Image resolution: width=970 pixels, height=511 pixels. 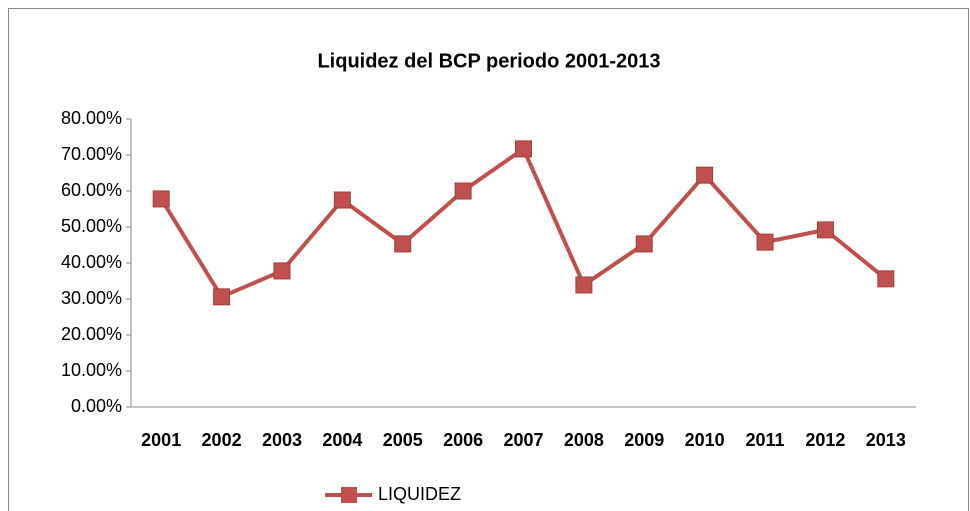 I want to click on x-tick-label: 2009, so click(x=644, y=440).